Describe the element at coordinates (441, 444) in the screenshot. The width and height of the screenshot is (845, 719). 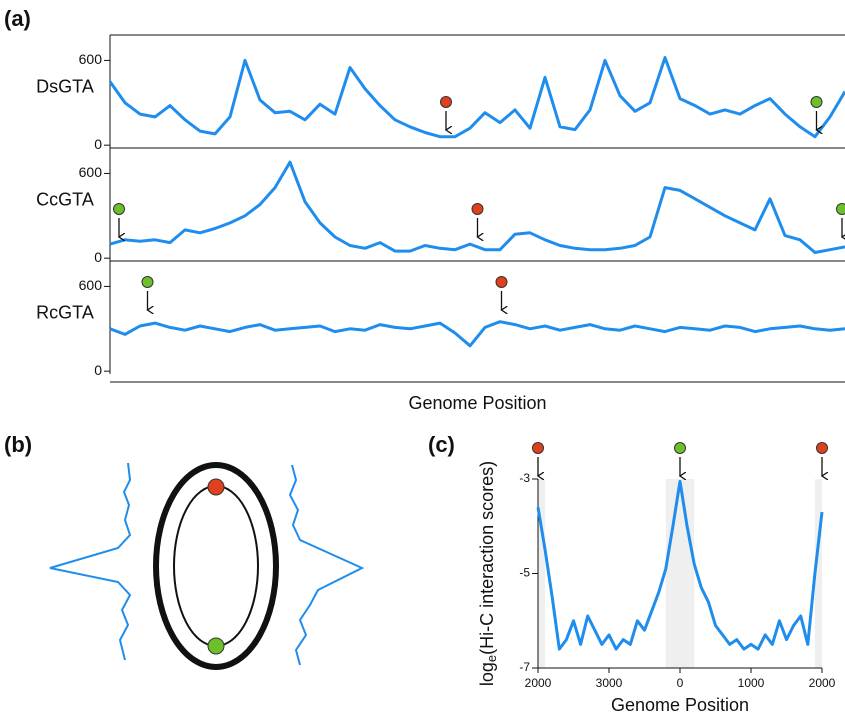
I see `panel-label: (c)` at that location.